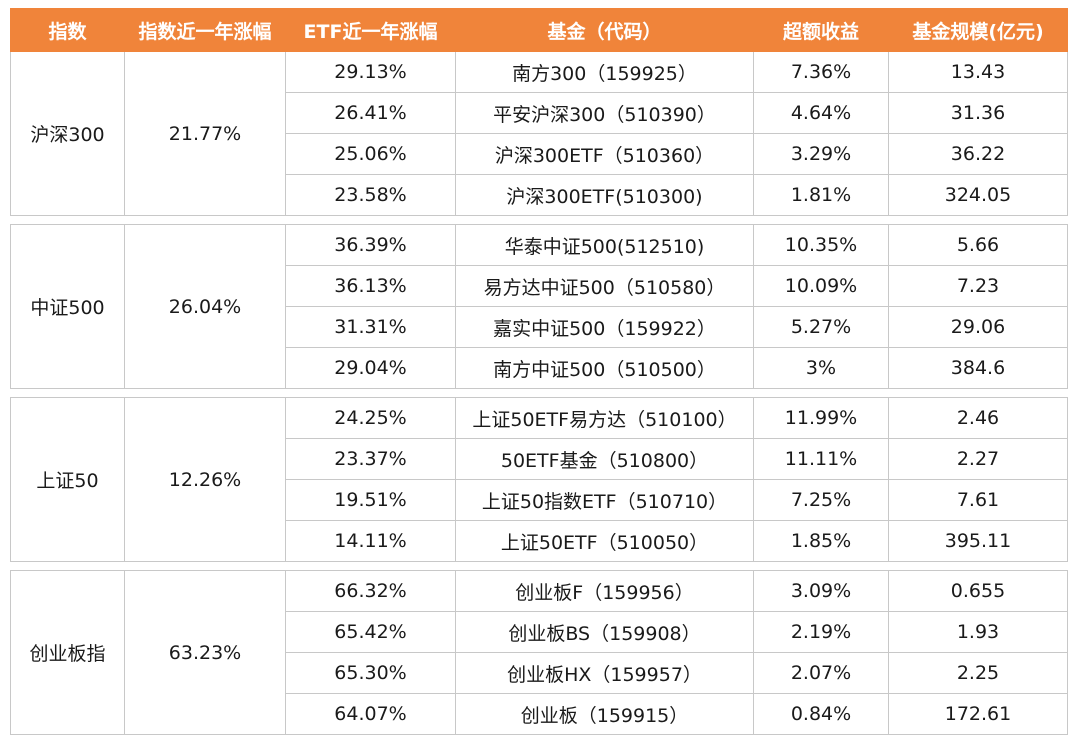  What do you see at coordinates (821, 72) in the screenshot?
I see `excess-return-cell: 7.36%` at bounding box center [821, 72].